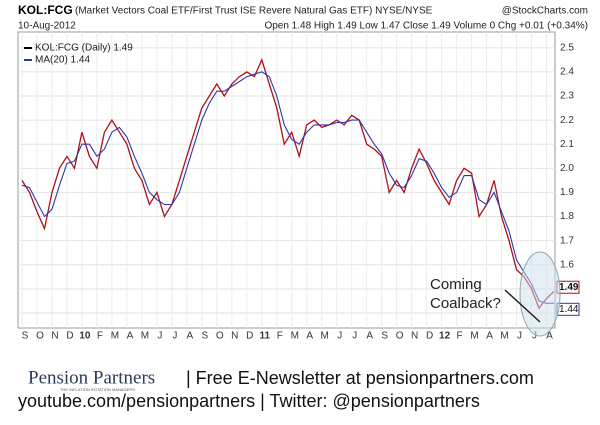 This screenshot has width=600, height=425. What do you see at coordinates (567, 240) in the screenshot?
I see `y-tick-label: 1.7` at bounding box center [567, 240].